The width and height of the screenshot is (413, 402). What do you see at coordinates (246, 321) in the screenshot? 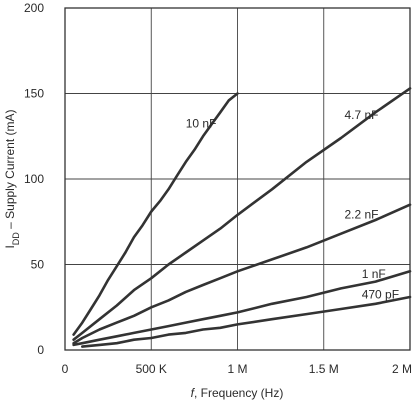
I see `series-line-470-pf` at bounding box center [246, 321].